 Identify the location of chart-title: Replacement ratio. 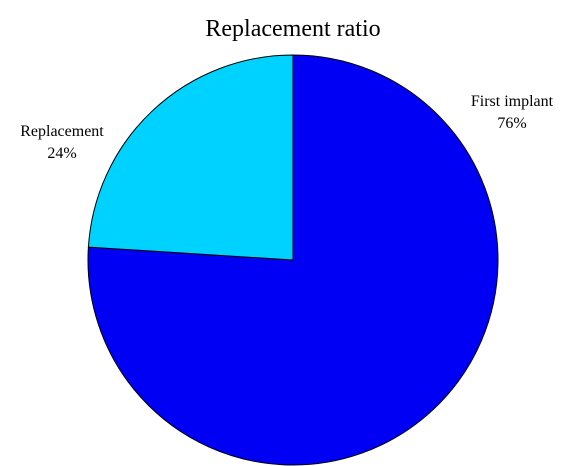
(292, 29).